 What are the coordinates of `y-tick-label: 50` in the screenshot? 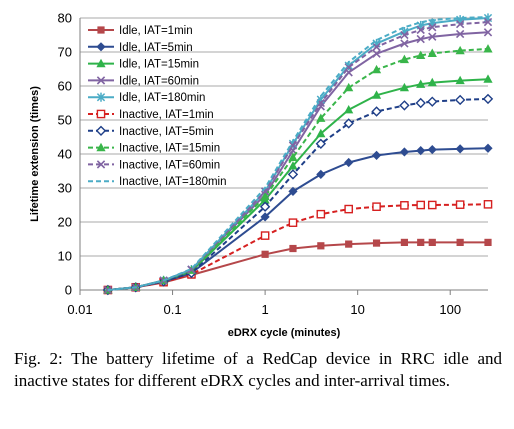 It's located at (65, 120).